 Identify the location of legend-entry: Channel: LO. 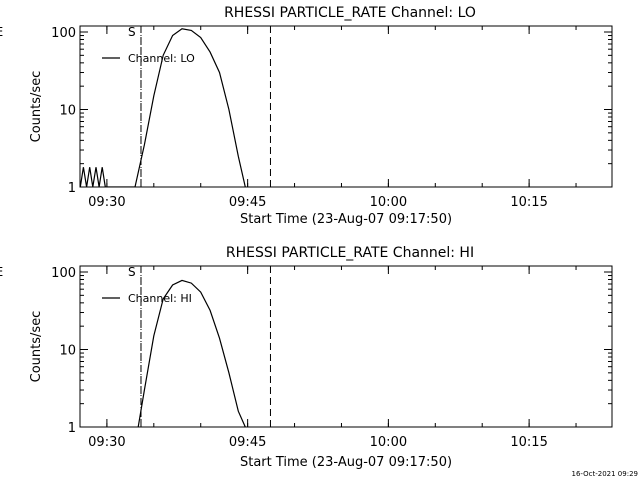
(161, 58).